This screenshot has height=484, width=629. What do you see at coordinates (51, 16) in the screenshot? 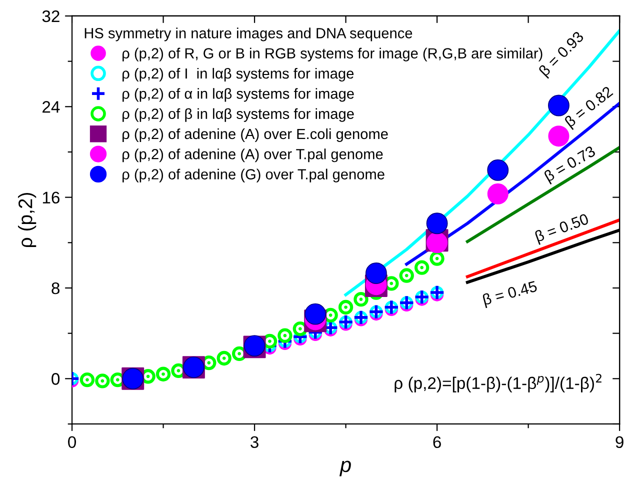
I see `y-tick-label: 32` at bounding box center [51, 16].